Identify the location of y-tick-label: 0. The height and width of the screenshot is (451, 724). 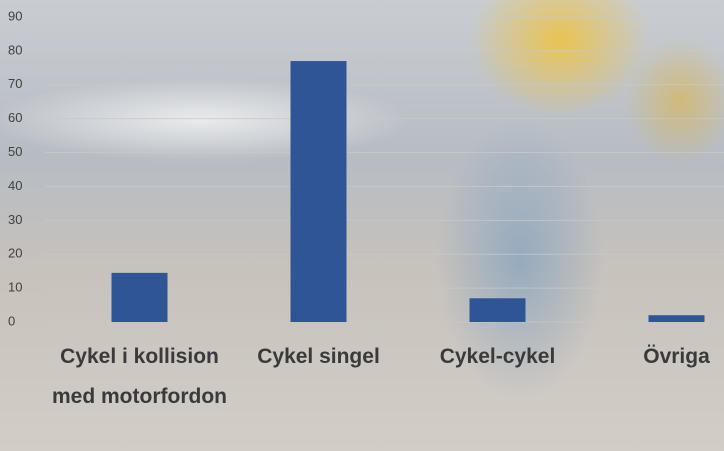
(11, 320).